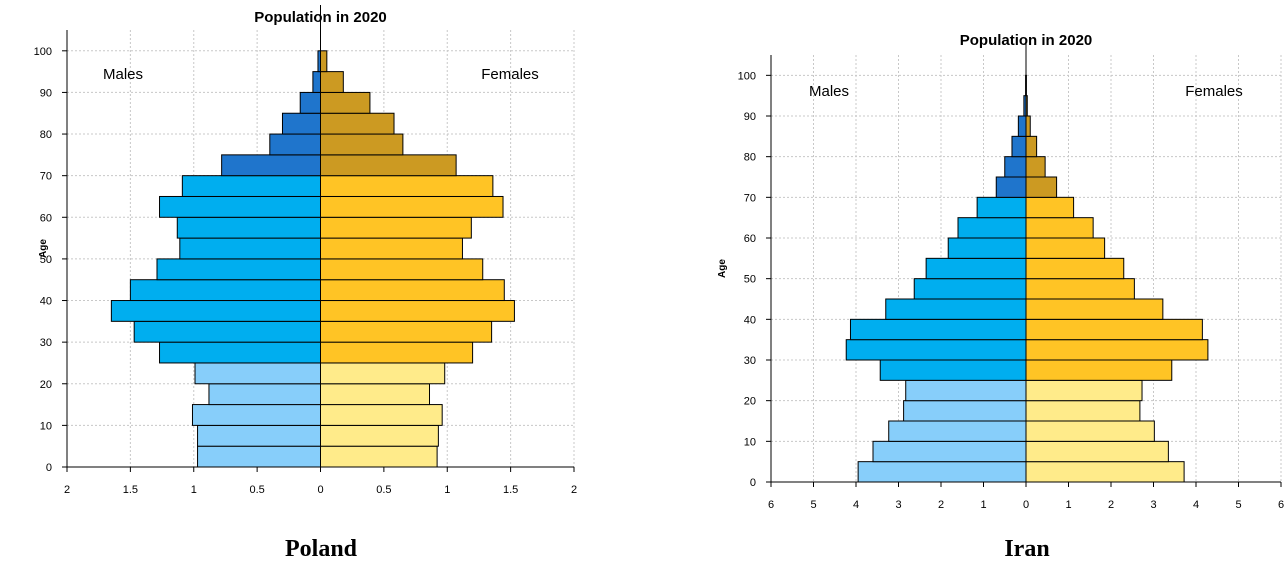  What do you see at coordinates (750, 361) in the screenshot?
I see `y-tick-label: 30` at bounding box center [750, 361].